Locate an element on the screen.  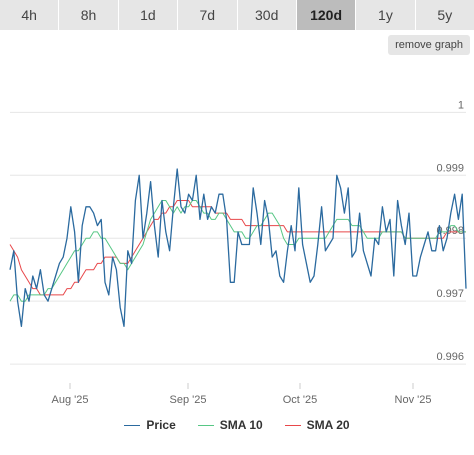
tab-1y: 1y is located at coordinates (386, 15).